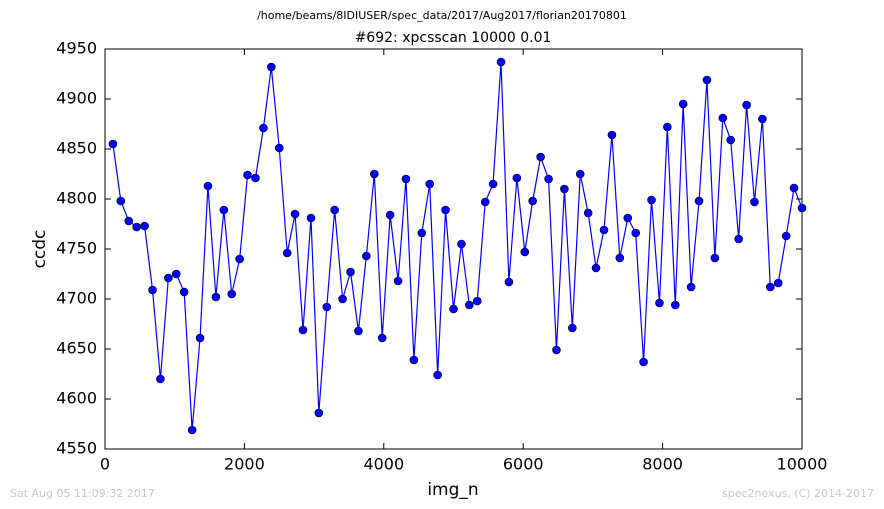  Describe the element at coordinates (76, 248) in the screenshot. I see `y-tick-label: 4750` at that location.